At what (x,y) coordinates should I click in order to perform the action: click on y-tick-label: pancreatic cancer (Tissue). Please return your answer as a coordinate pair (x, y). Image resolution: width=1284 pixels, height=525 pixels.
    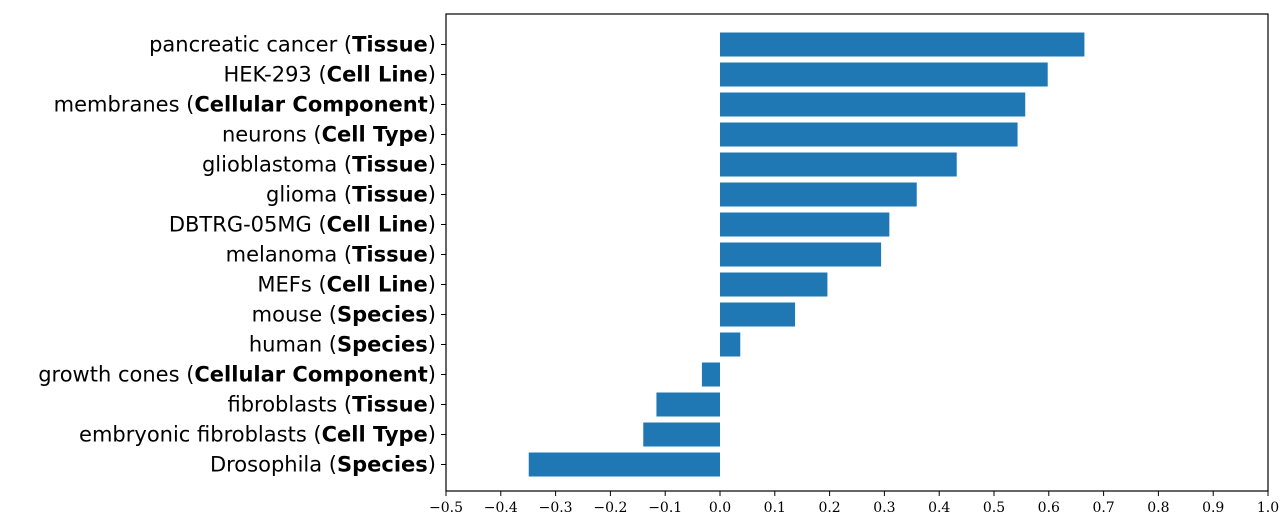
    Looking at the image, I should click on (292, 45).